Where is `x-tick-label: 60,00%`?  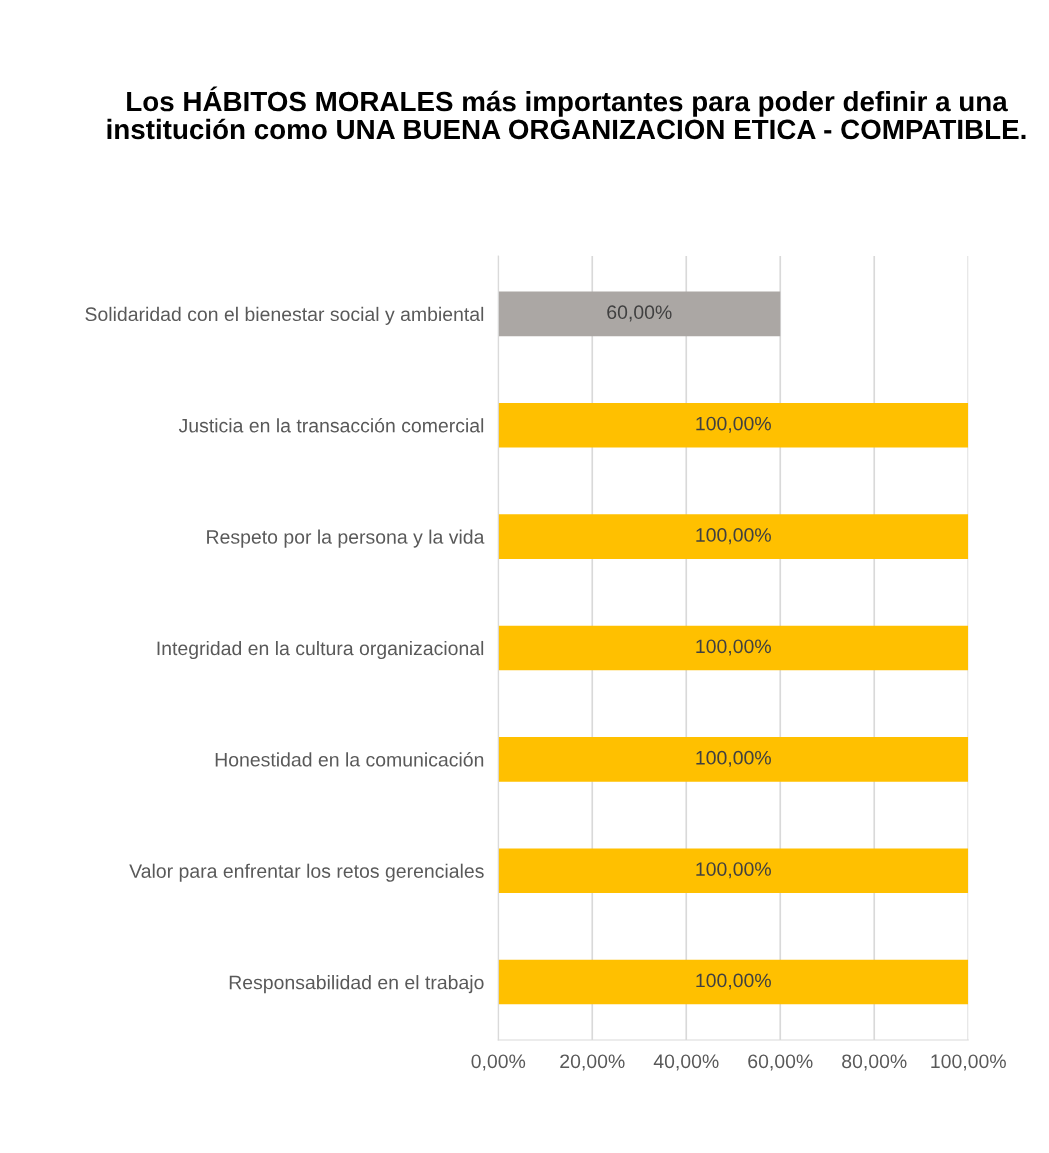 x-tick-label: 60,00% is located at coordinates (780, 1062).